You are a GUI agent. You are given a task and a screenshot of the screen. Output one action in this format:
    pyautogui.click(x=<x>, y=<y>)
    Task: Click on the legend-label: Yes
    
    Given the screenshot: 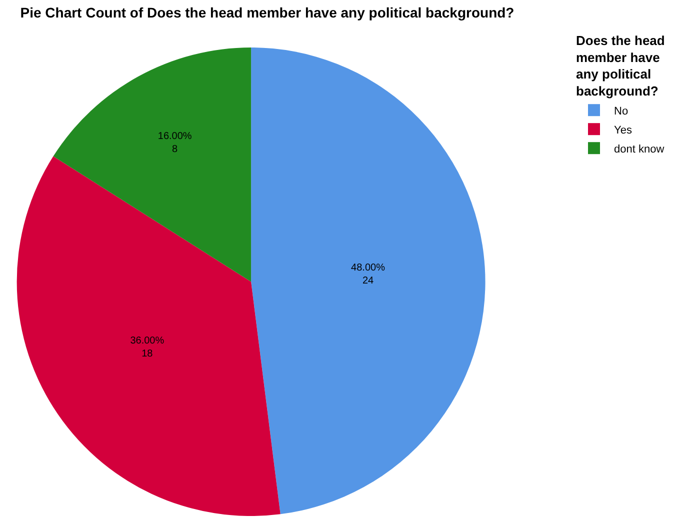 What is the action you would take?
    pyautogui.click(x=623, y=130)
    